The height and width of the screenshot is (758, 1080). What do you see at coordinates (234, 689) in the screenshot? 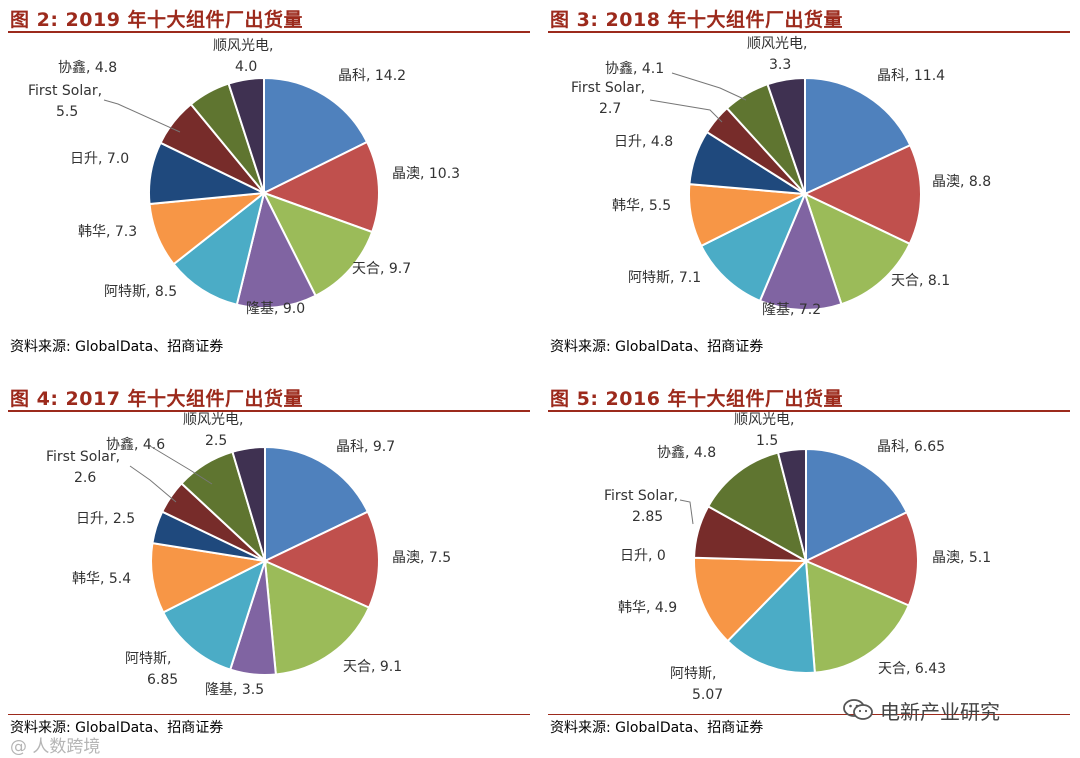
I see `slice-label: 隆基, 3.5` at bounding box center [234, 689].